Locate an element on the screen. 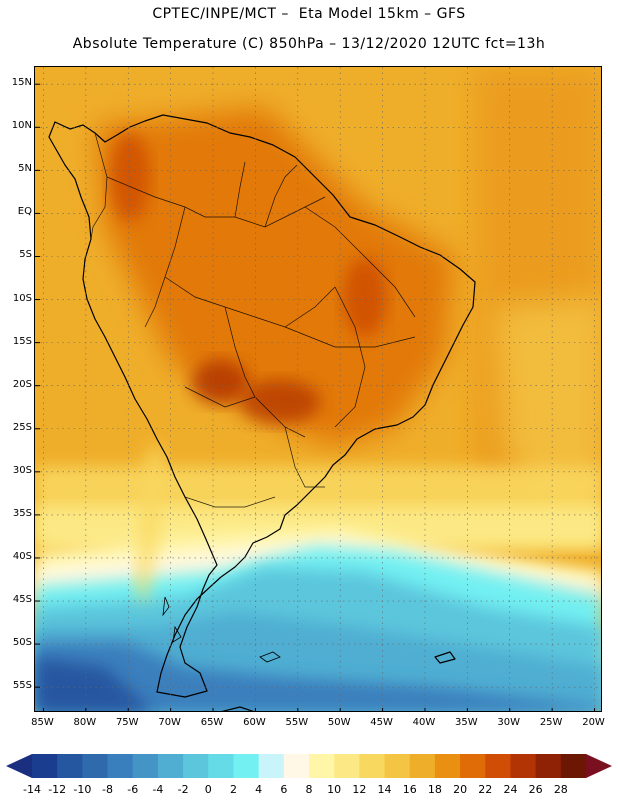 Image resolution: width=618 pixels, height=800 pixels. colorbar-tick-label: 0 is located at coordinates (208, 789).